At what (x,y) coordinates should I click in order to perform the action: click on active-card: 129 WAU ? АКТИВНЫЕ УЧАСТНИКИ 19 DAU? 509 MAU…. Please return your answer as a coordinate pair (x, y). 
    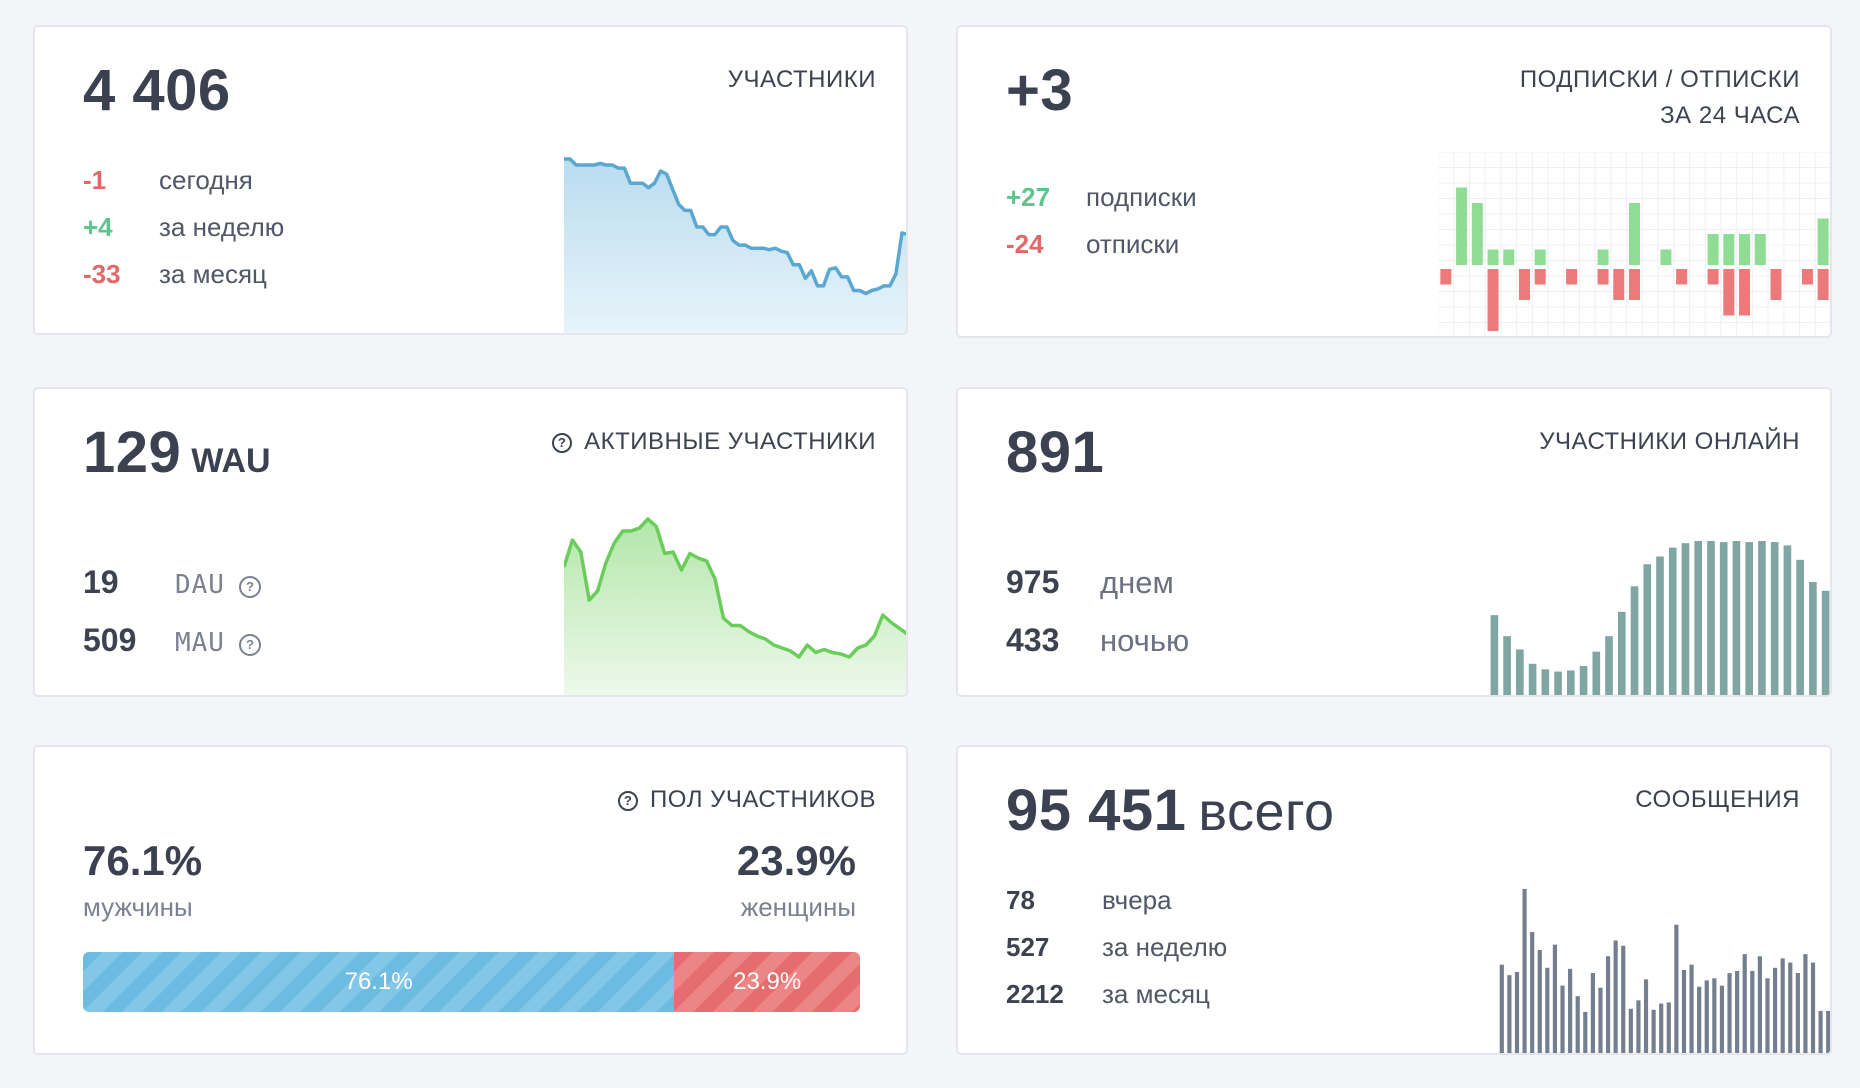
    Looking at the image, I should click on (470, 542).